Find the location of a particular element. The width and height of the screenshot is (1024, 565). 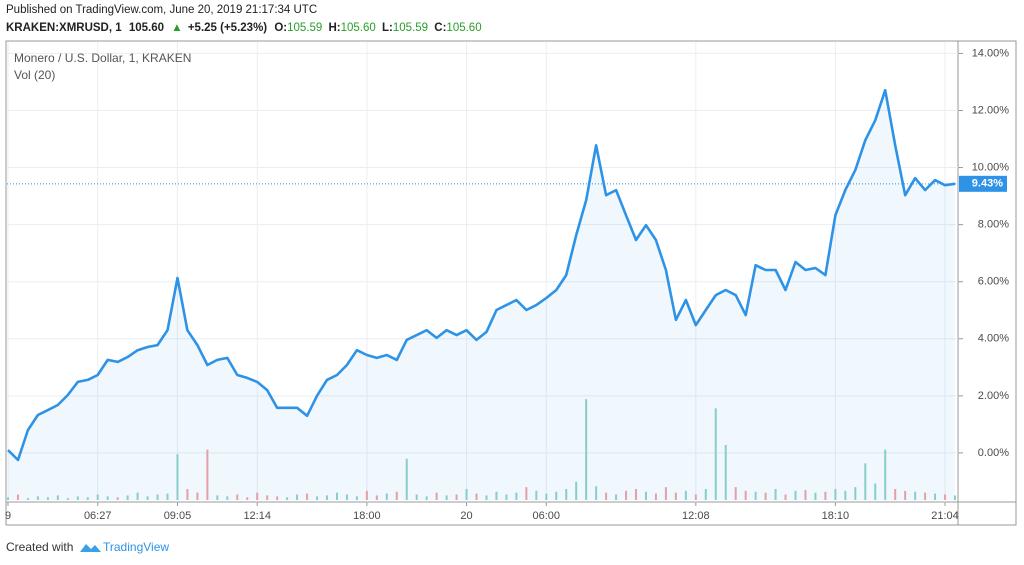

last-value-label: 9.43% is located at coordinates (987, 184).